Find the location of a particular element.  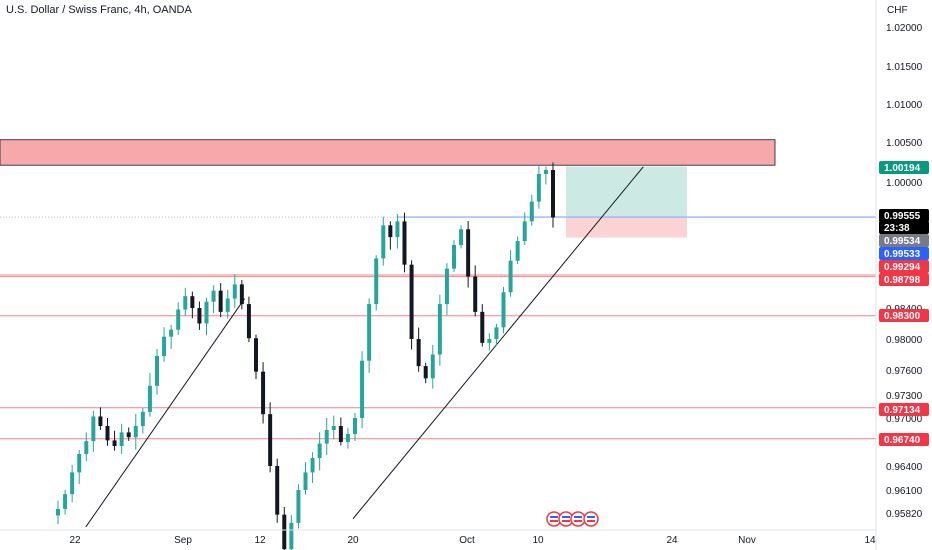

currency-label: CHF is located at coordinates (897, 10).